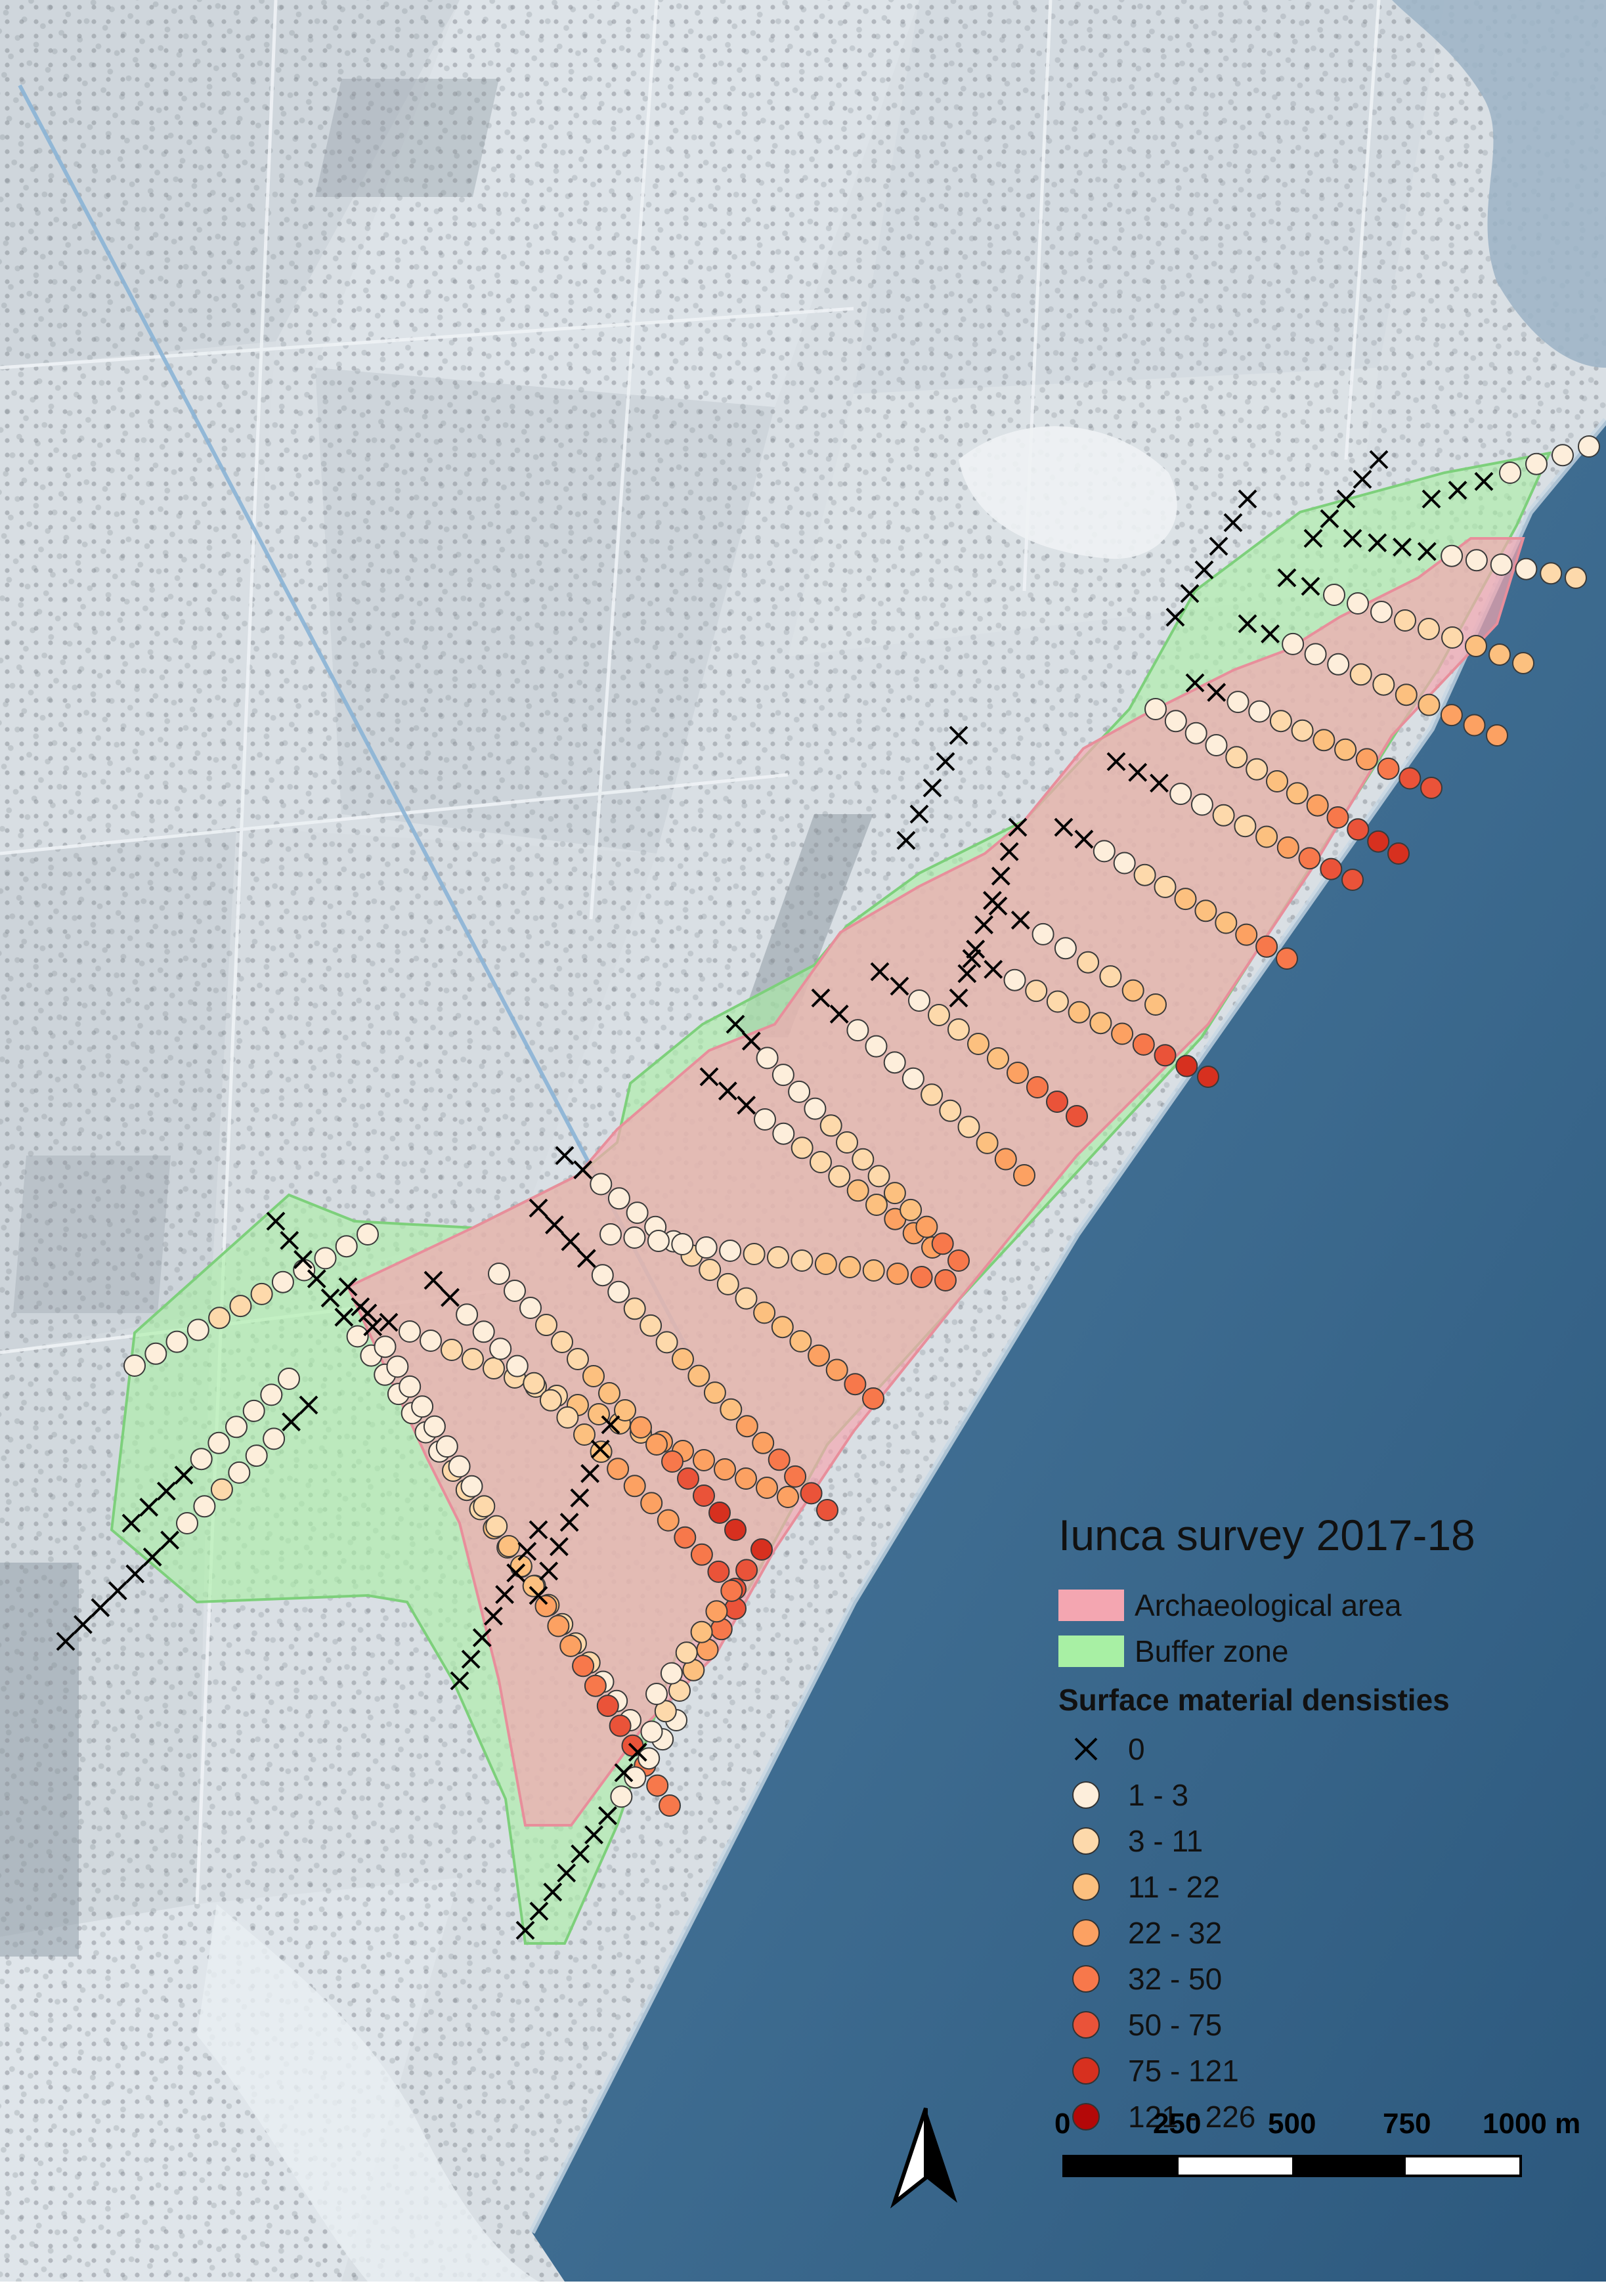 This screenshot has width=1606, height=2296. I want to click on legend-class-7: 75 - 121, so click(1223, 2070).